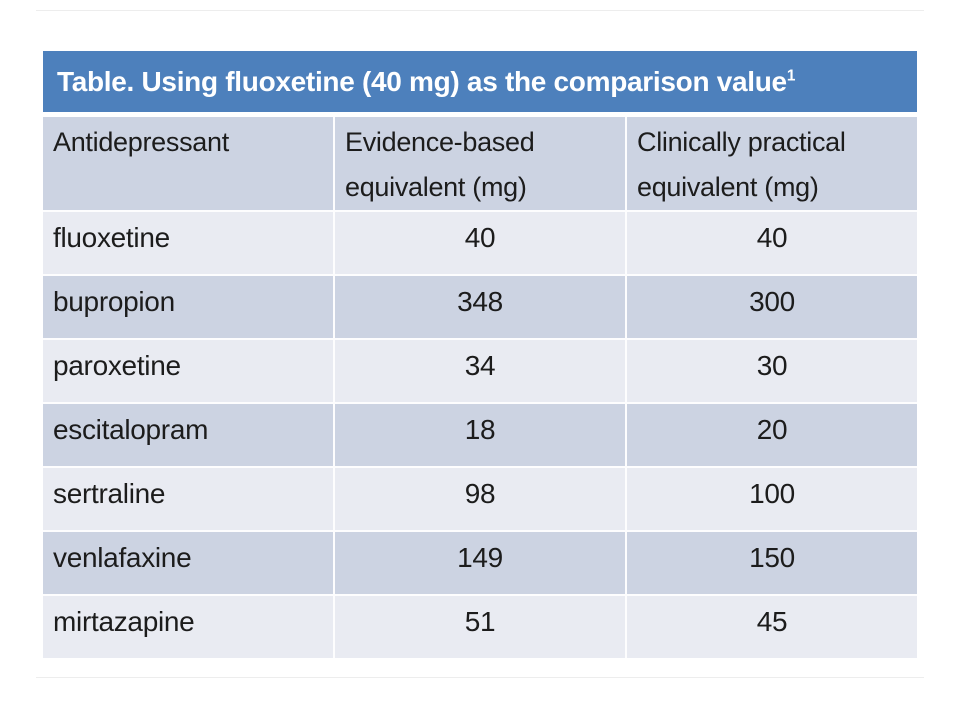  I want to click on evidence-based-value-cell: 98, so click(480, 499).